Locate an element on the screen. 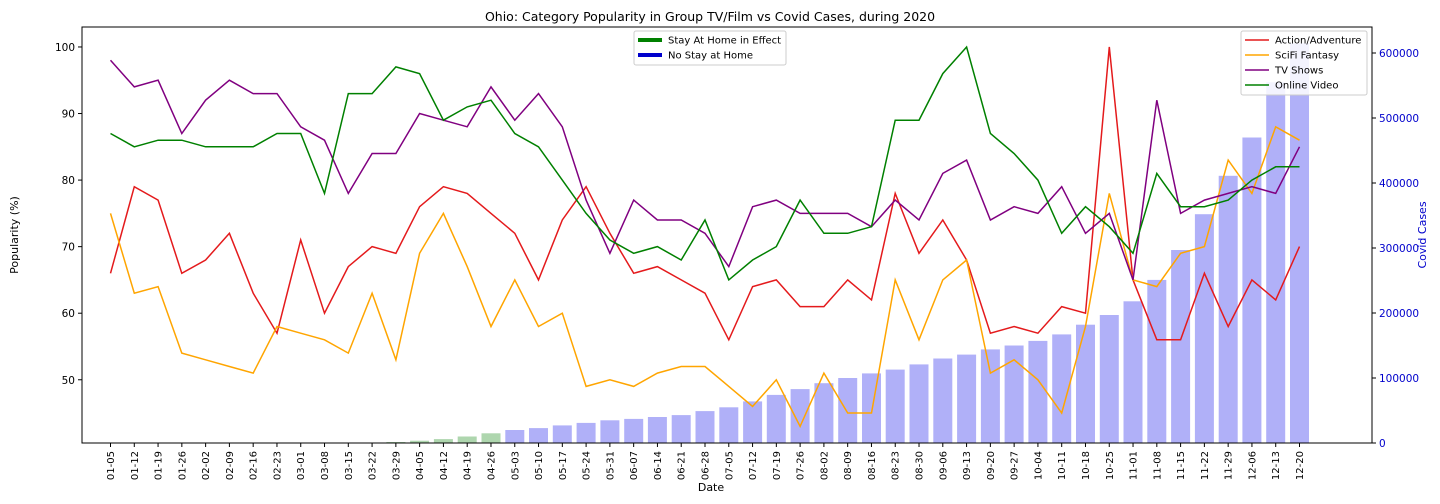  x-tick-label: 11-22 is located at coordinates (1205, 465).